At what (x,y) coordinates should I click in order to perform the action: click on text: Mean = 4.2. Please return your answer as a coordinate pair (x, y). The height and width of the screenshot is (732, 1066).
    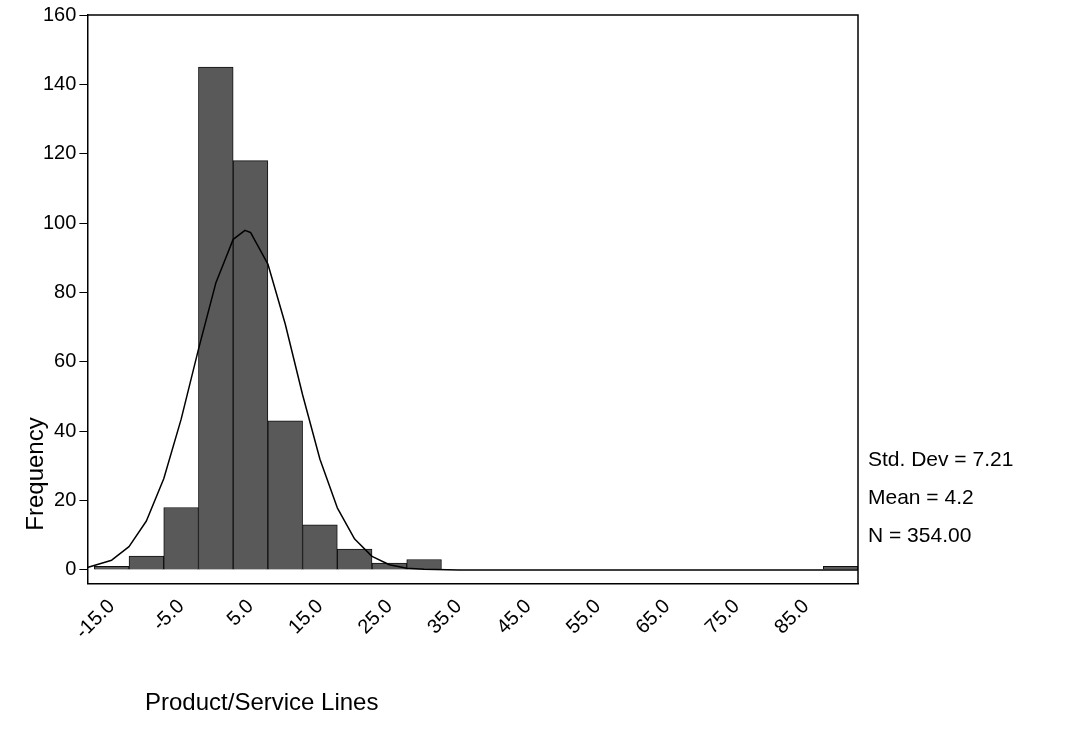
    Looking at the image, I should click on (921, 497).